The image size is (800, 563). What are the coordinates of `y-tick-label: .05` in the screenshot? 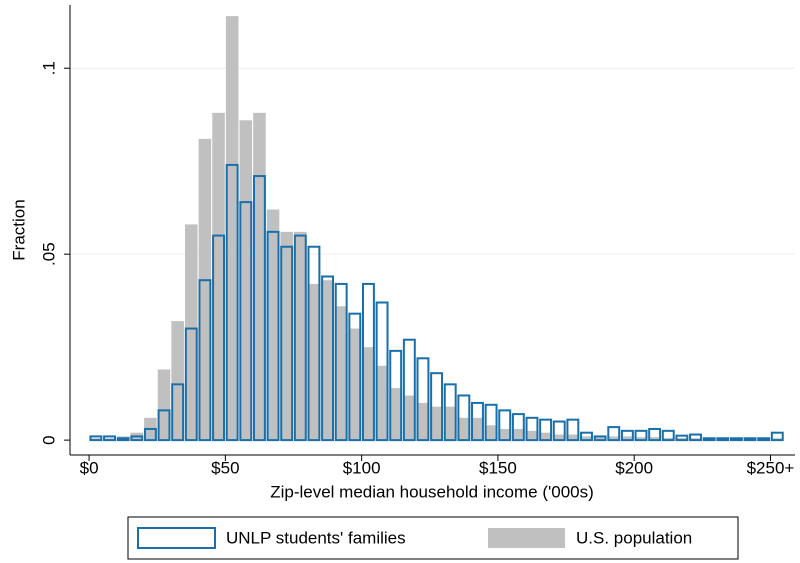 It's located at (48, 254).